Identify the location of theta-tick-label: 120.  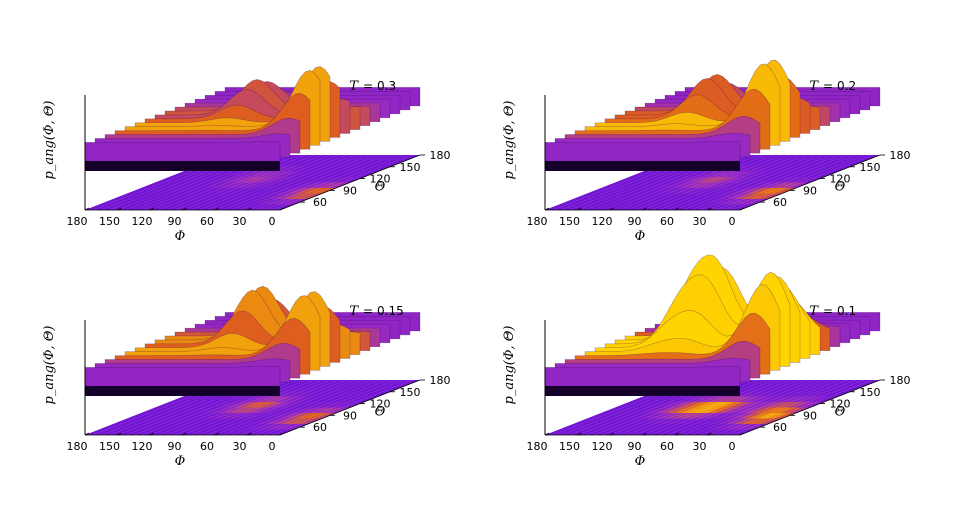
(840, 404).